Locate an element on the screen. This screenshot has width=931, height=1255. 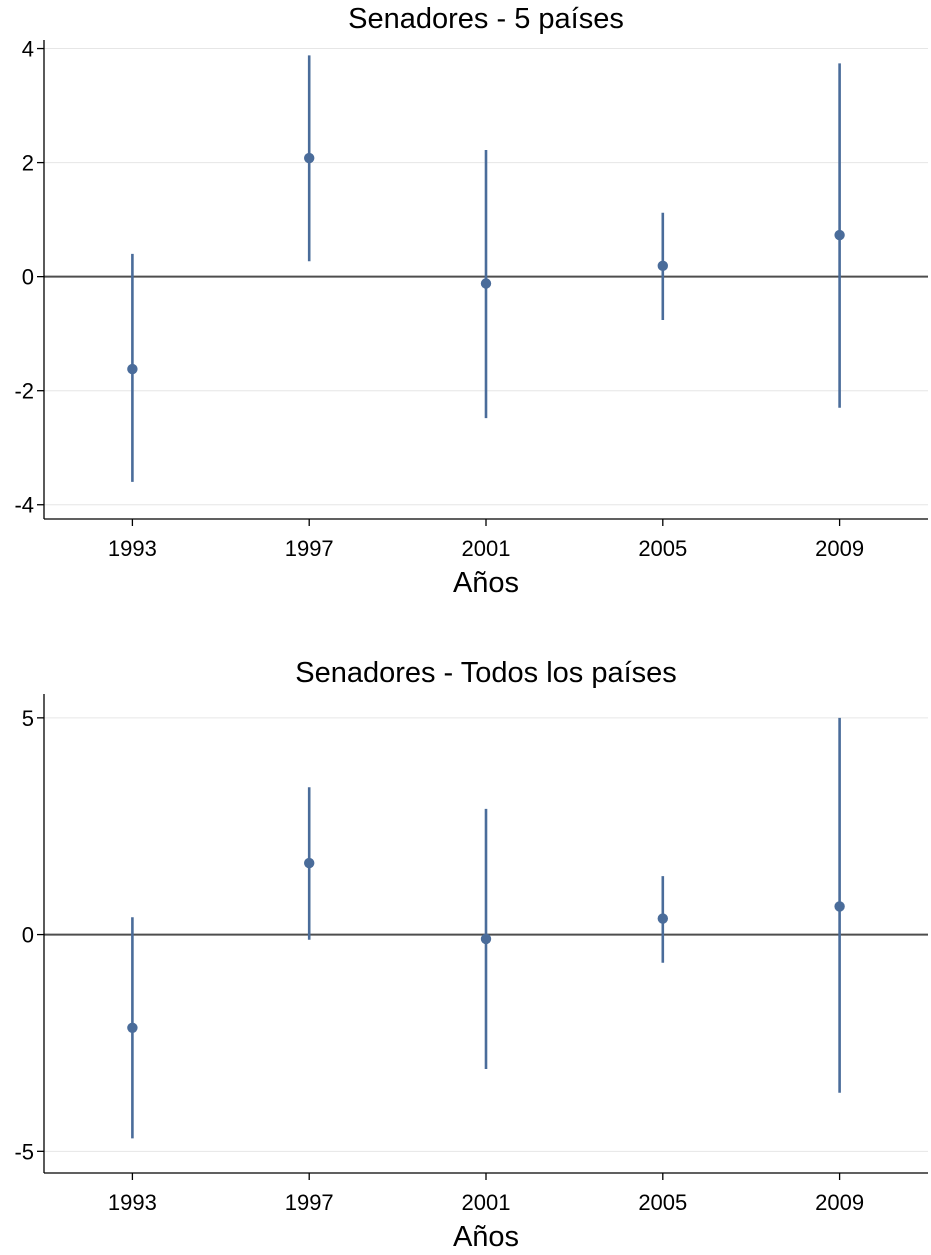
chart-title: Senadores - Todos los países is located at coordinates (486, 673).